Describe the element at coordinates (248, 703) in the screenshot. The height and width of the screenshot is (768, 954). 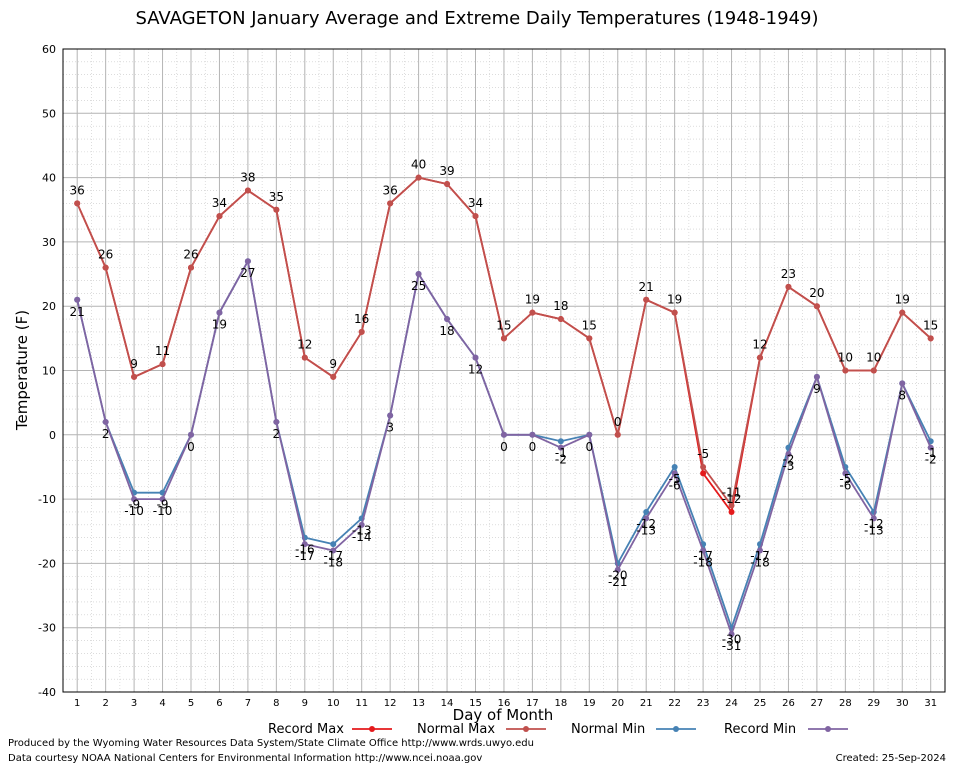
I see `x-tick-label: 7` at that location.